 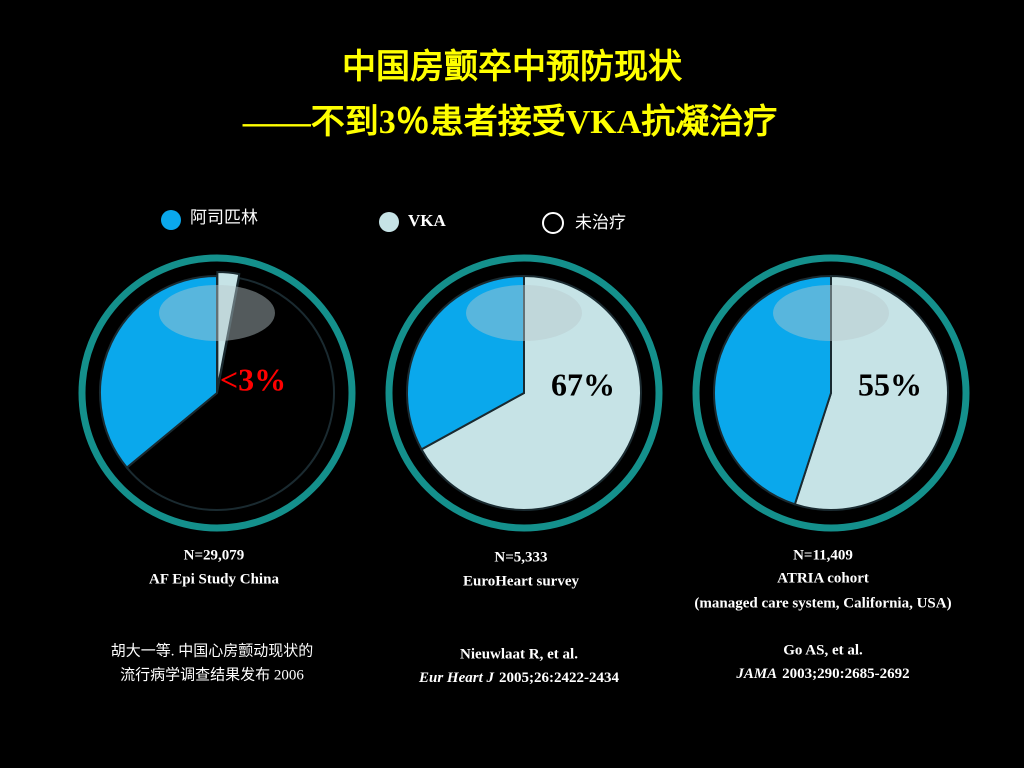 What do you see at coordinates (822, 603) in the screenshot?
I see `note: (managed care system, California, USA)` at bounding box center [822, 603].